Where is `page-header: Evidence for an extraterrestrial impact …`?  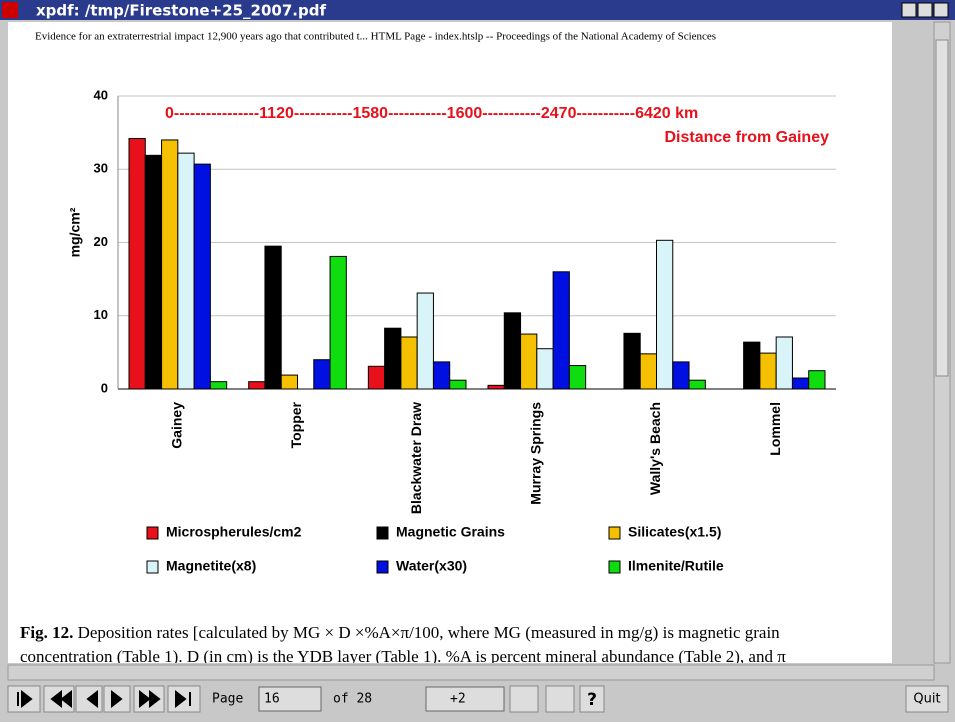 page-header: Evidence for an extraterrestrial impact … is located at coordinates (375, 37).